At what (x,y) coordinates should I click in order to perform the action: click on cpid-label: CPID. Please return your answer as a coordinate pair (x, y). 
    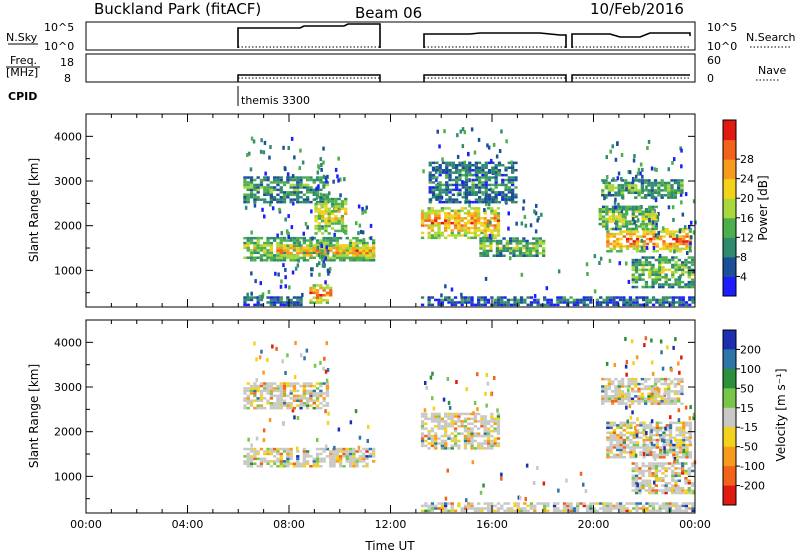
    Looking at the image, I should click on (22, 96).